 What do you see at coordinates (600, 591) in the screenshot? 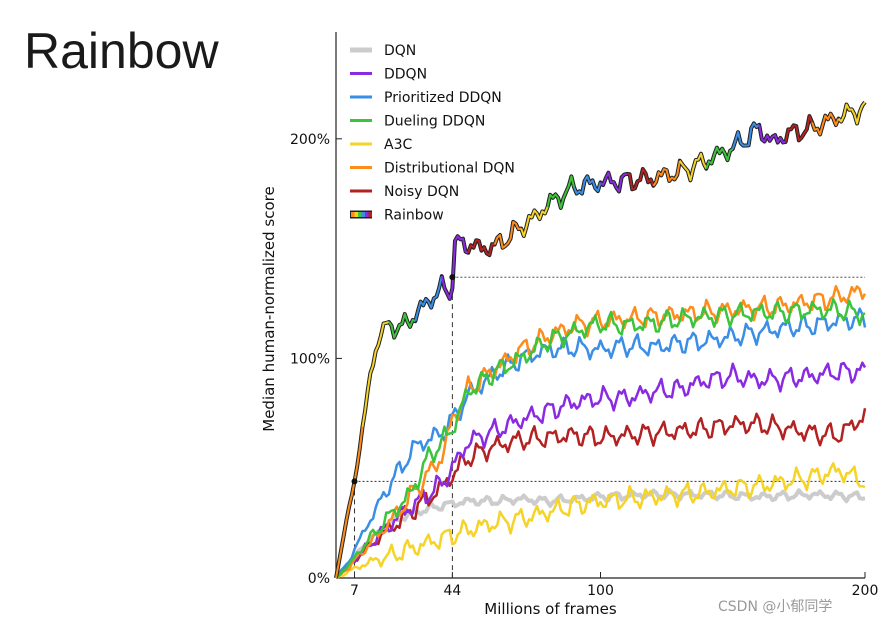
I see `x-tick-label-2: 100` at bounding box center [600, 591].